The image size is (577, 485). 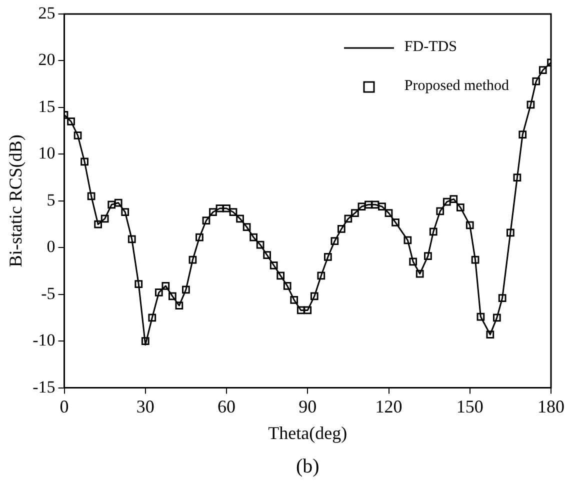 What do you see at coordinates (16, 201) in the screenshot?
I see `y-axis-title: Bi-static RCS(dB)` at bounding box center [16, 201].